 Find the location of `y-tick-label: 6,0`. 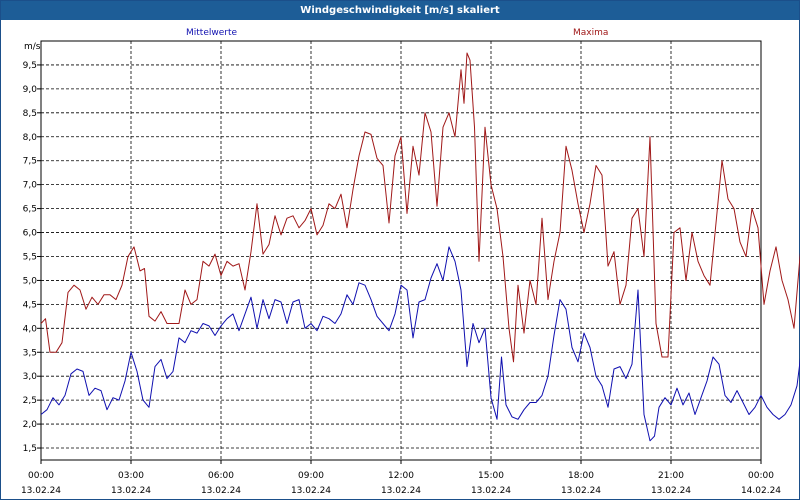

y-tick-label: 6,0 is located at coordinates (30, 234).